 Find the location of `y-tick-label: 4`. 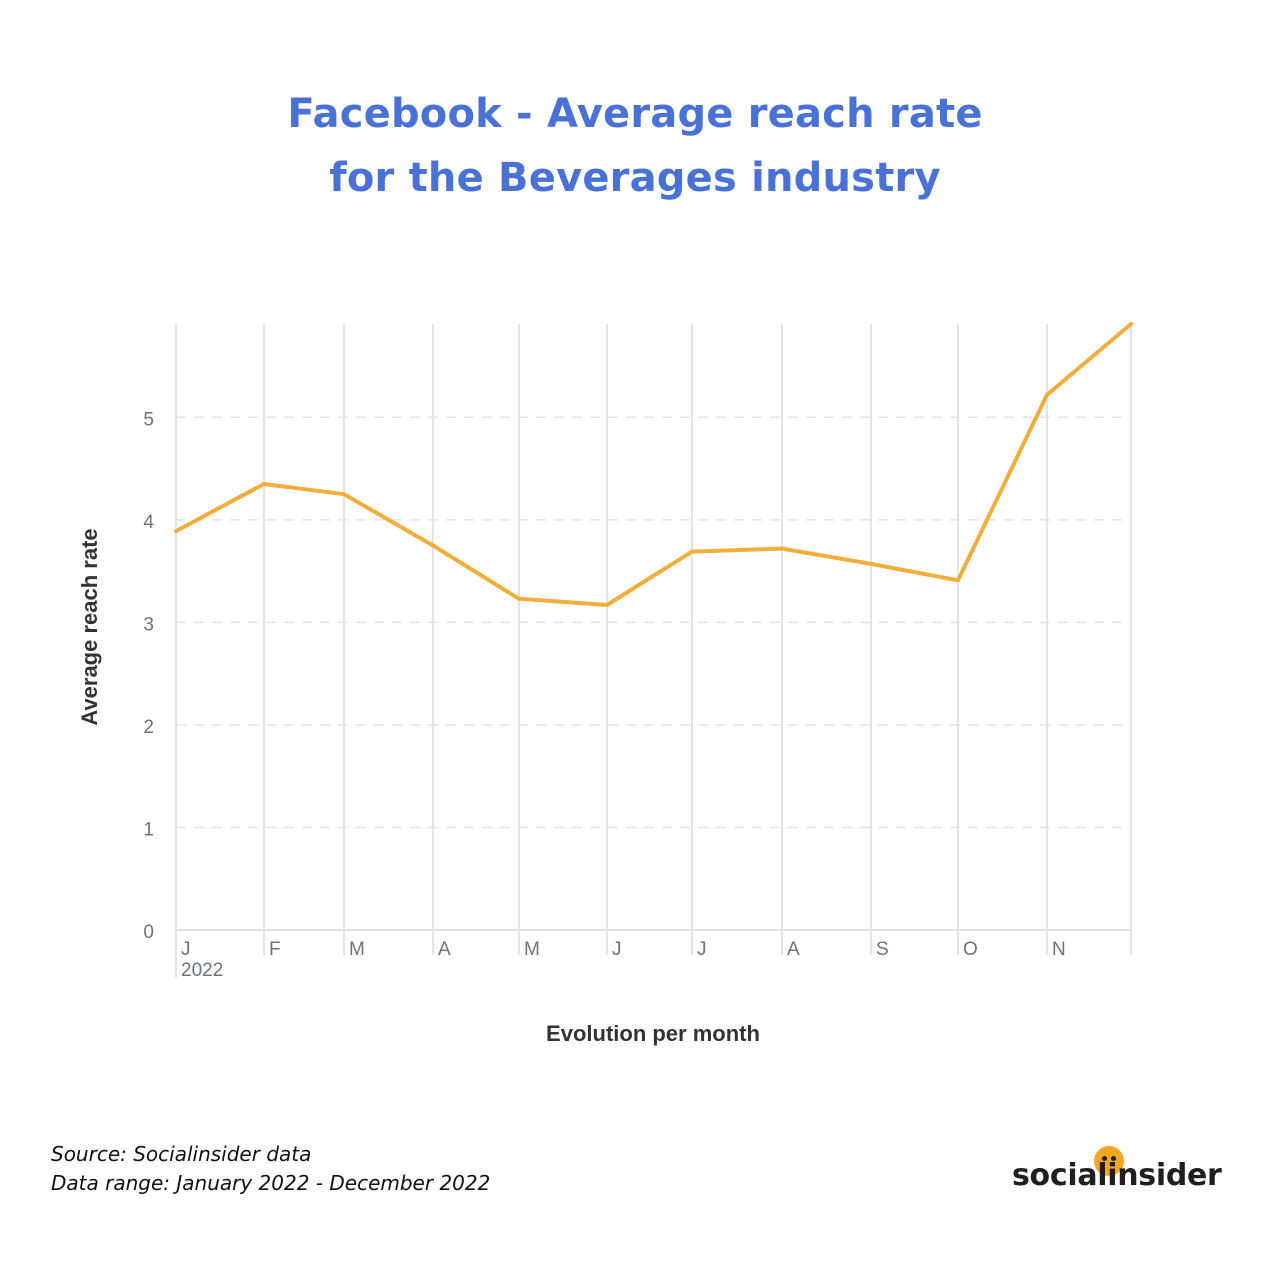

y-tick-label: 4 is located at coordinates (148, 522).